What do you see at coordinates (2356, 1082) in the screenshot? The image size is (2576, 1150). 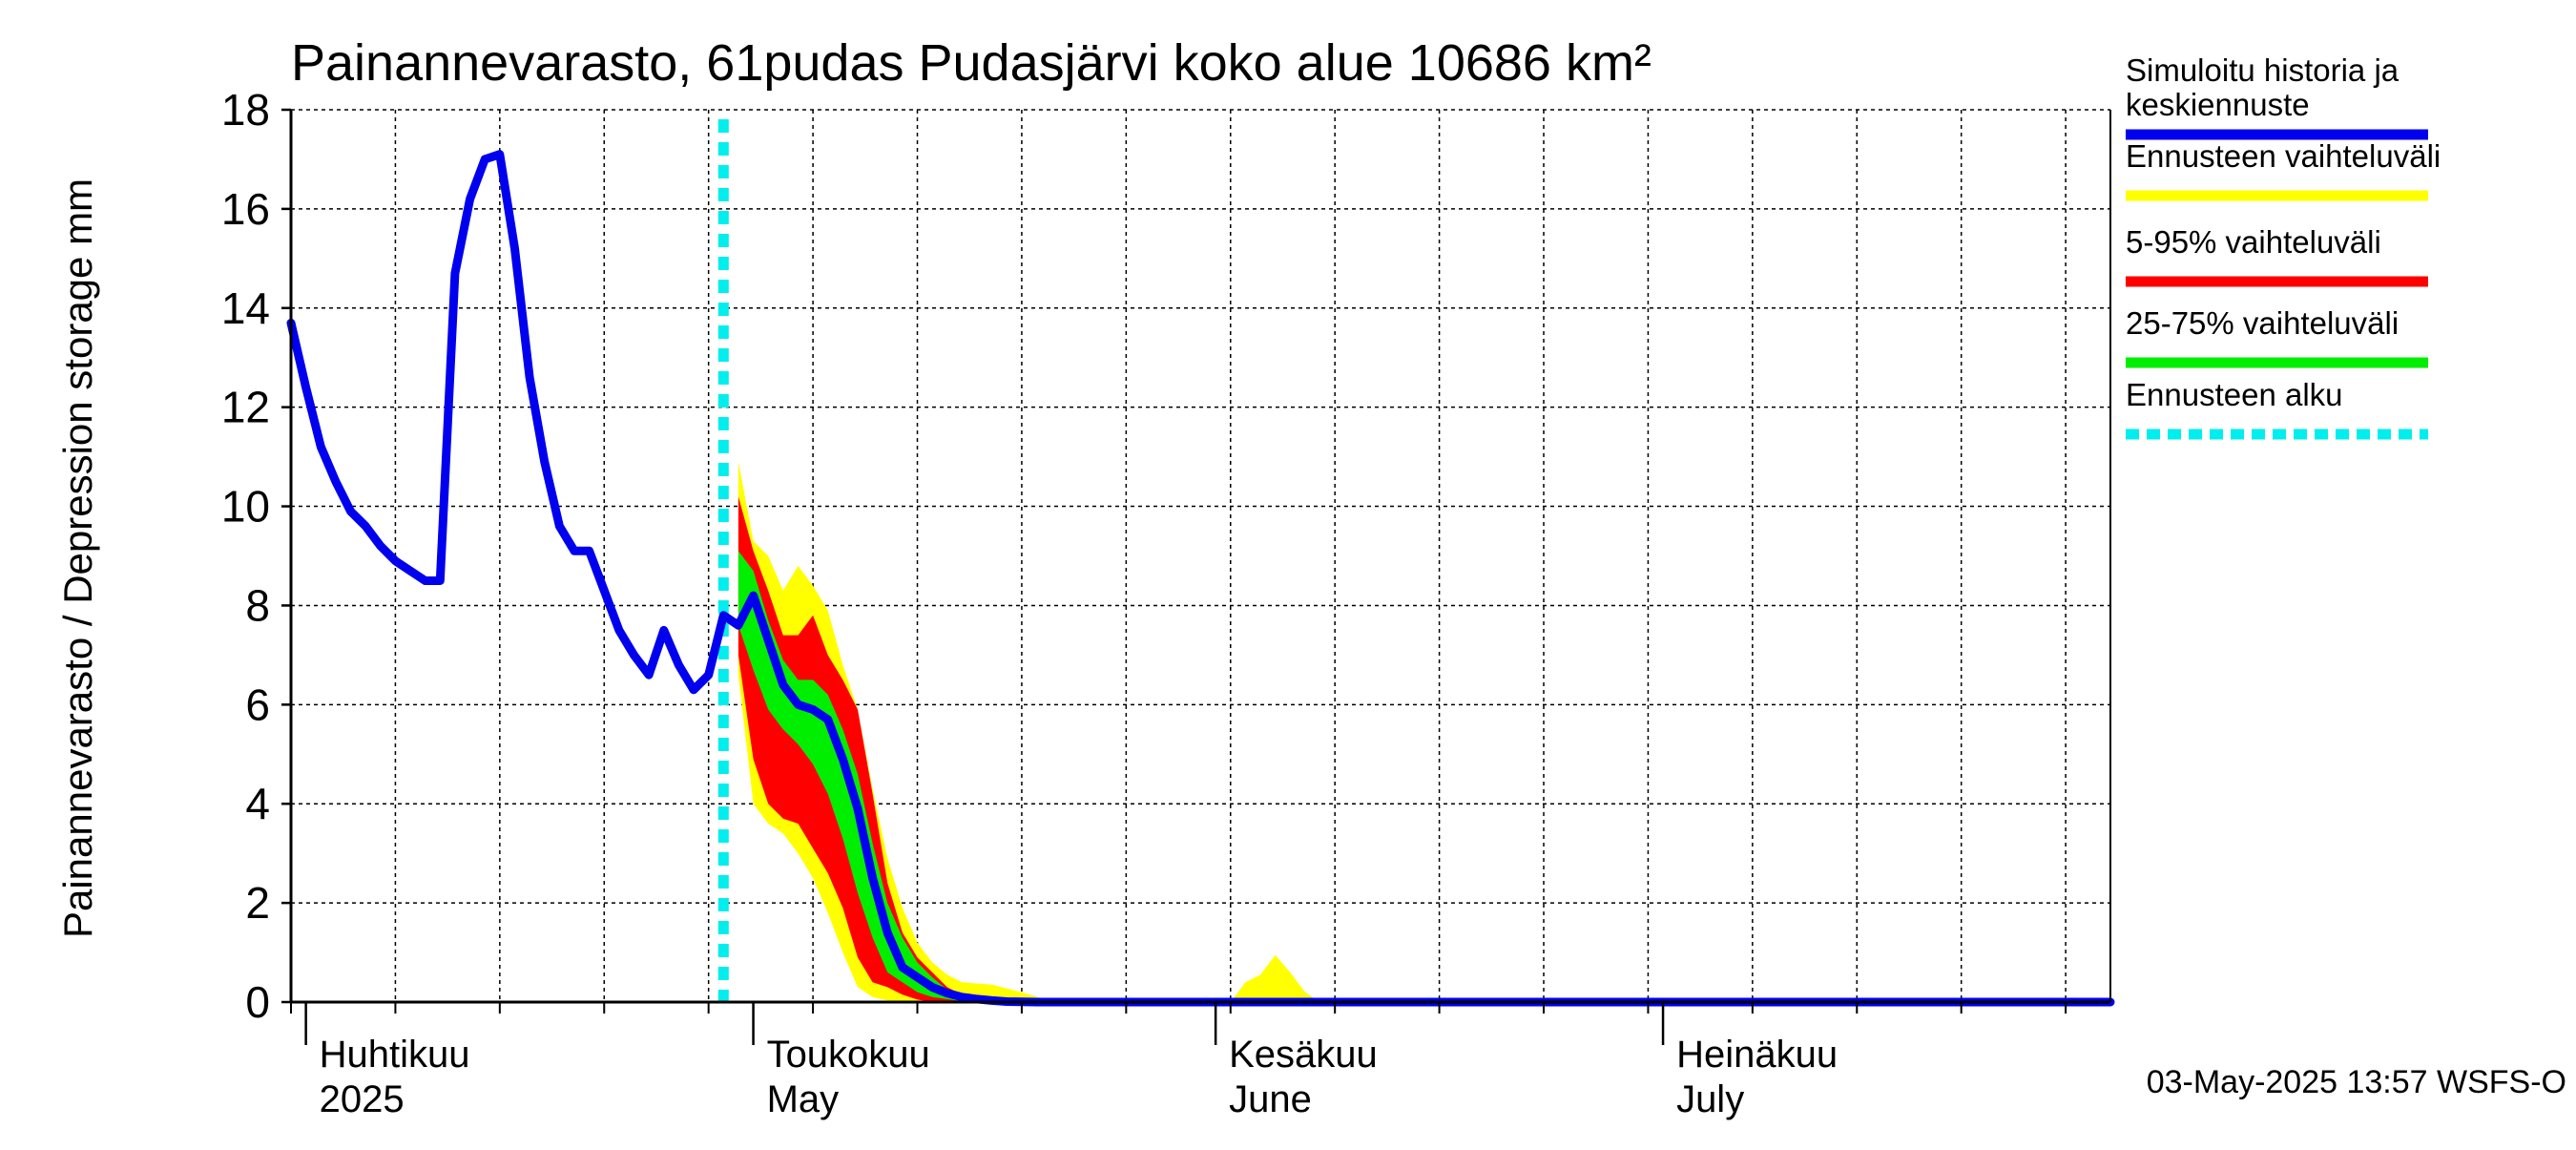 I see `timestamp-footer: 03-May-2025 13:57 WSFS-O` at bounding box center [2356, 1082].